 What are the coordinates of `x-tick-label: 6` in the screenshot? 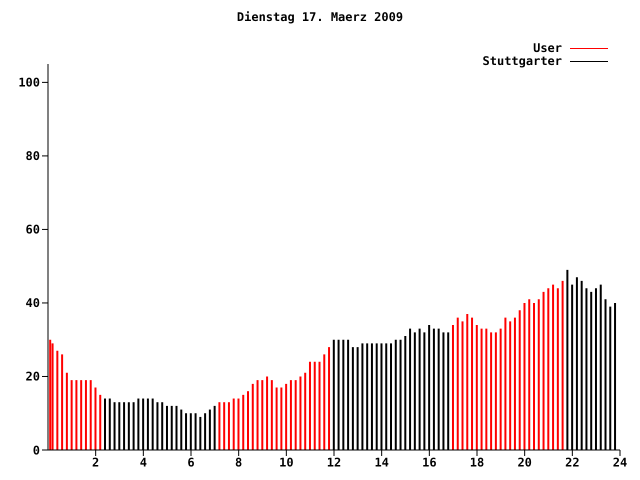 It's located at (191, 463).